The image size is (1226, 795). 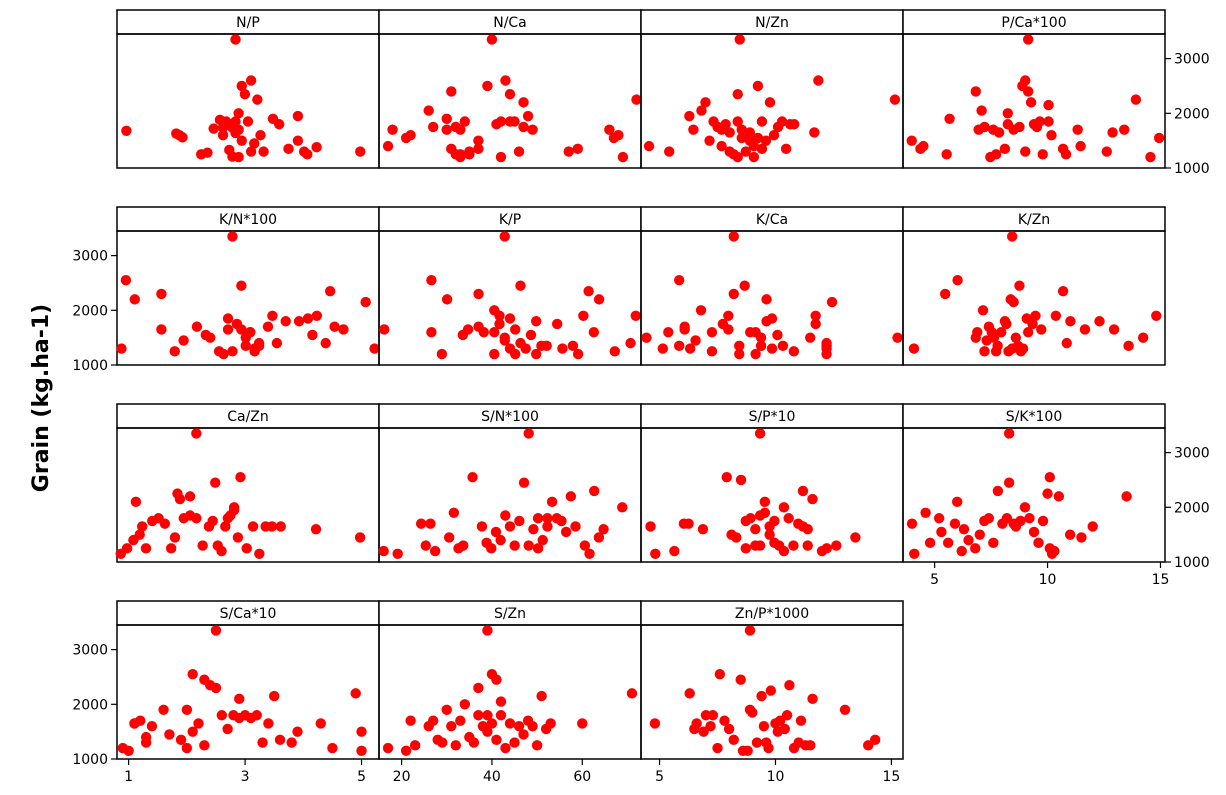 I want to click on panel-9: S/N*100, so click(x=510, y=483).